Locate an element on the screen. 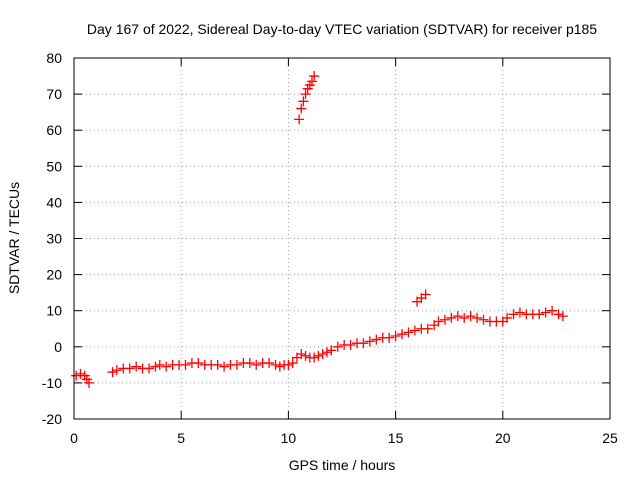 This screenshot has width=640, height=480. y-tick-label: 30 is located at coordinates (54, 239).